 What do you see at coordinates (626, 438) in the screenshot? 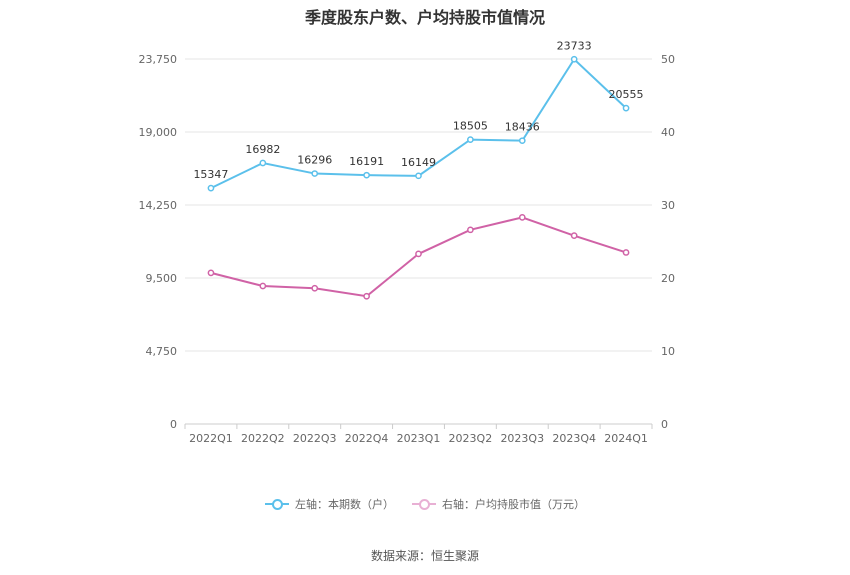
I see `x-tick-label: 2024Q1` at bounding box center [626, 438].